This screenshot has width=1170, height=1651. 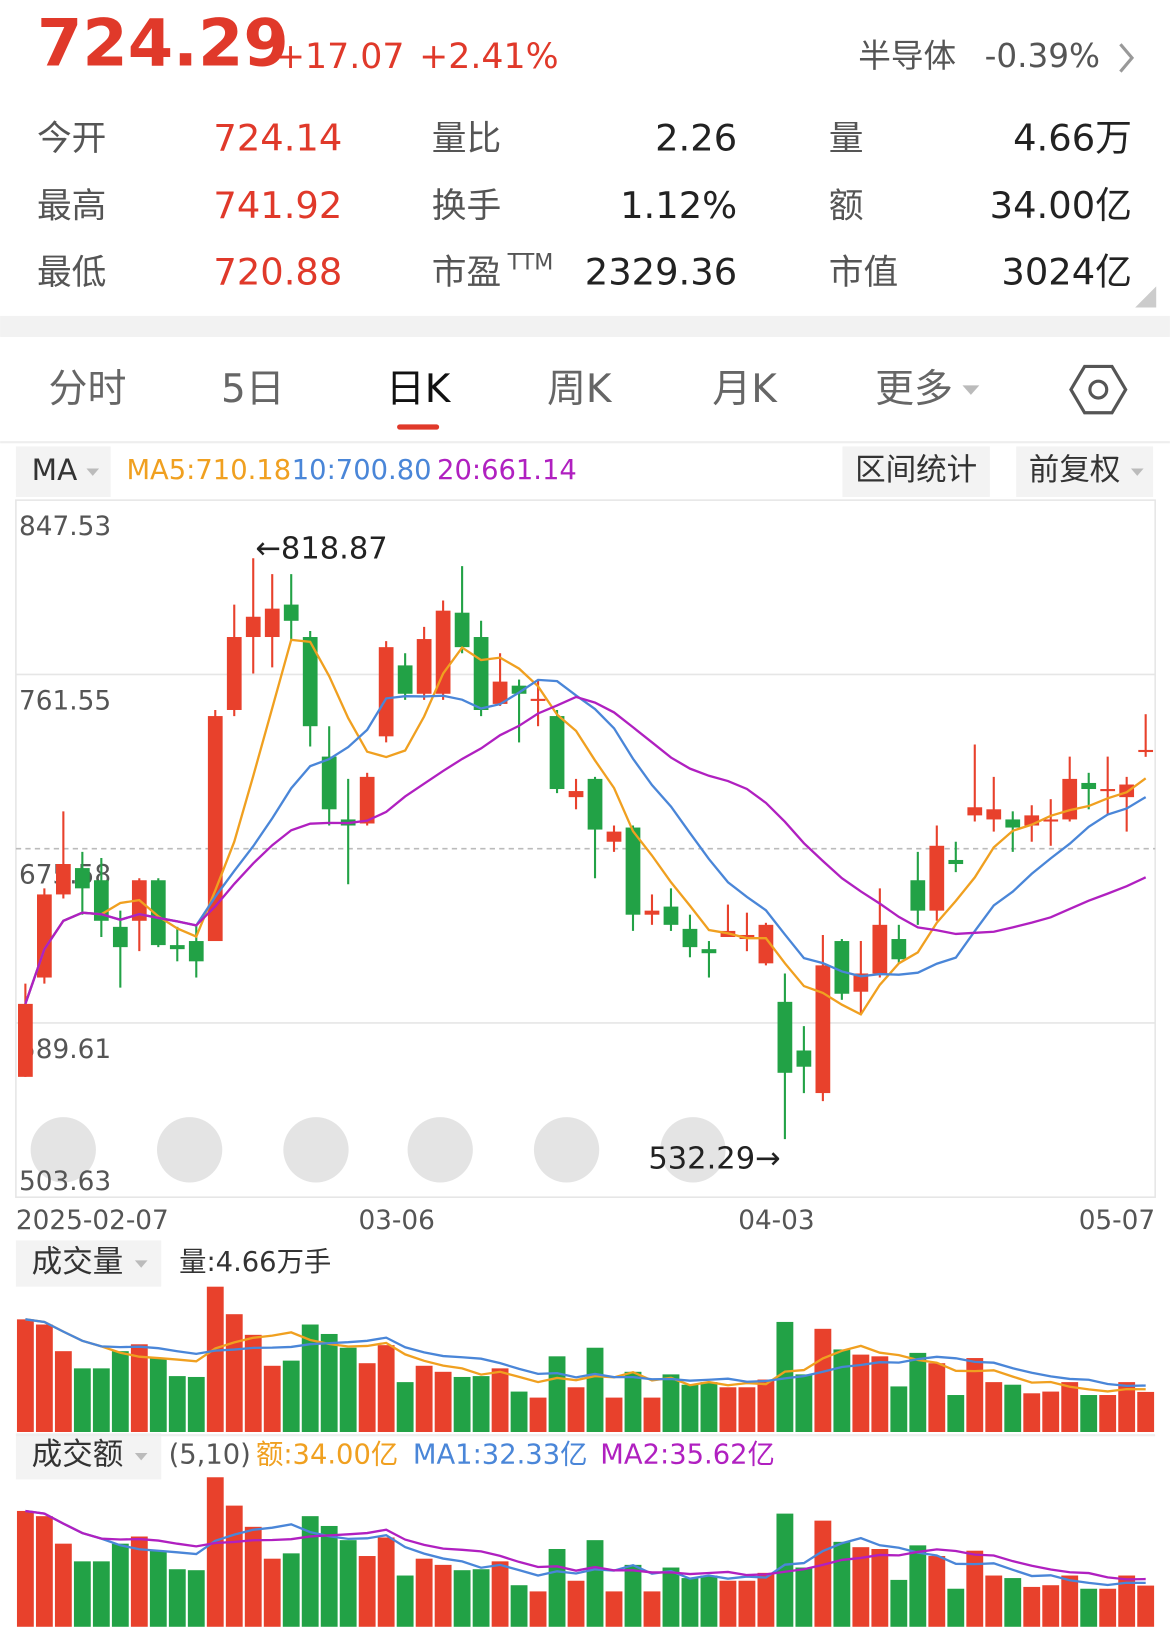 What do you see at coordinates (65, 701) in the screenshot?
I see `y-tick-label: 761.55` at bounding box center [65, 701].